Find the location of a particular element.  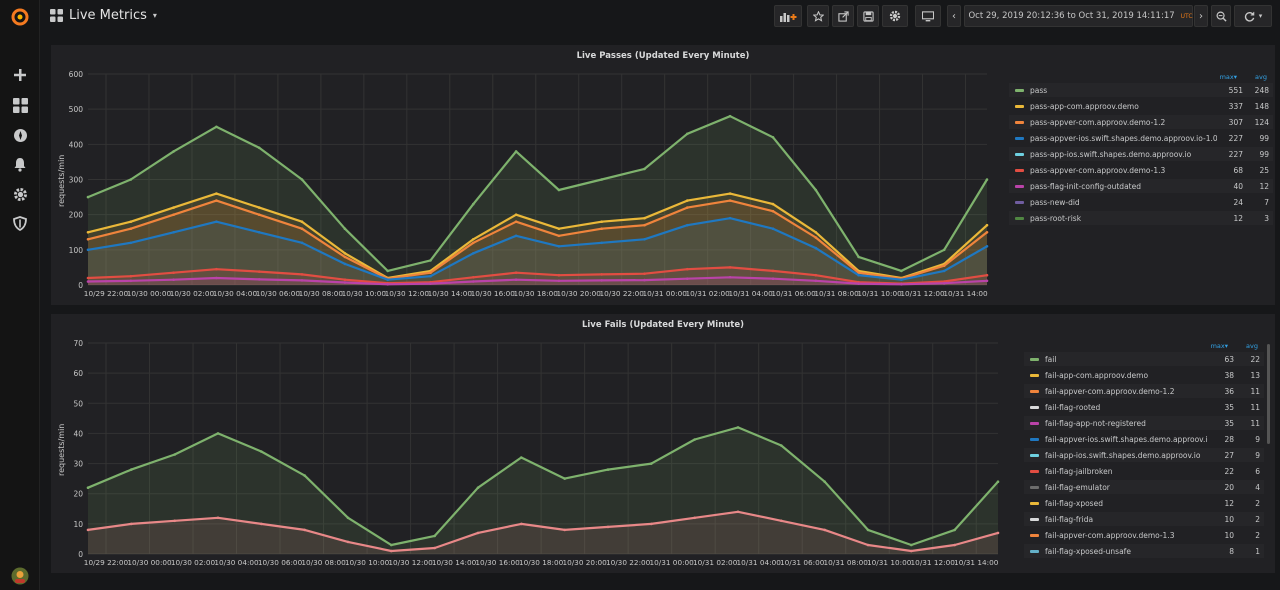

zoom-out-button is located at coordinates (1221, 16).